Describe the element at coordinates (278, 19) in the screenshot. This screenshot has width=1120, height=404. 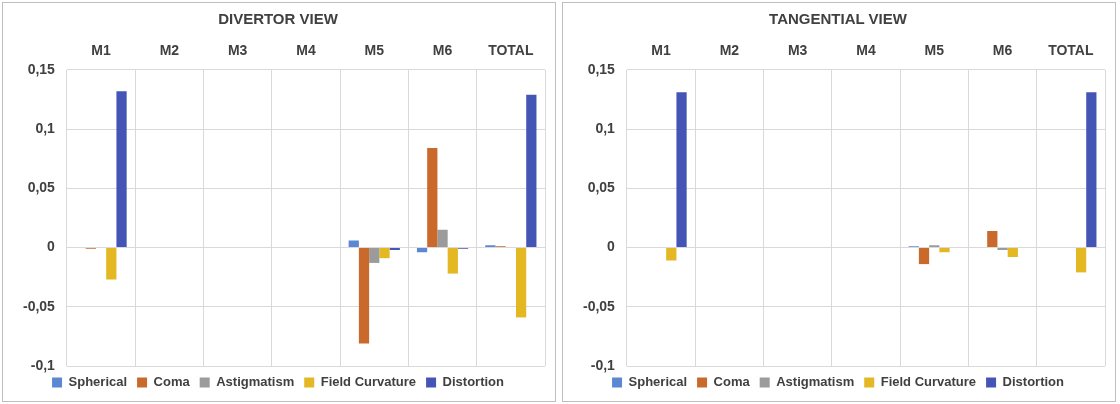
I see `chart-title: DIVERTOR VIEW` at that location.